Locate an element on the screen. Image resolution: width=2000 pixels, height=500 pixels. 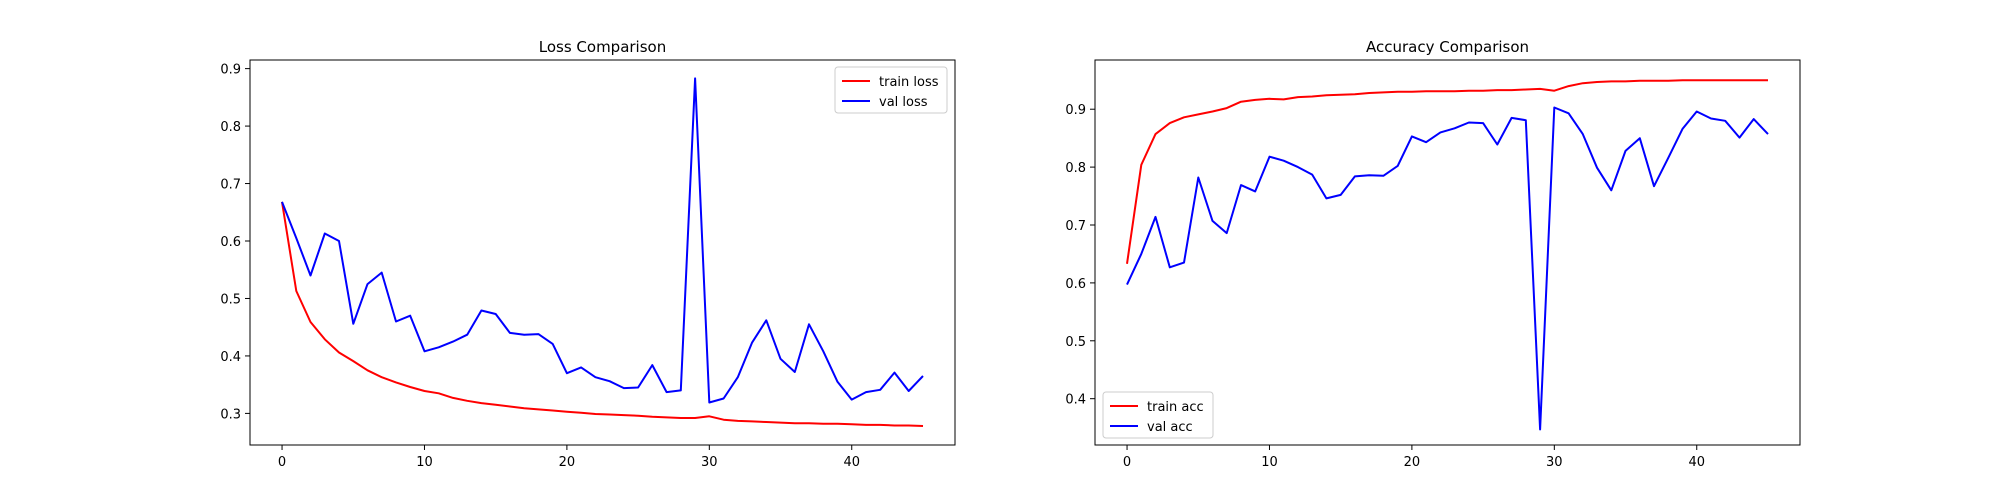
series-line-train-loss is located at coordinates (602, 314).